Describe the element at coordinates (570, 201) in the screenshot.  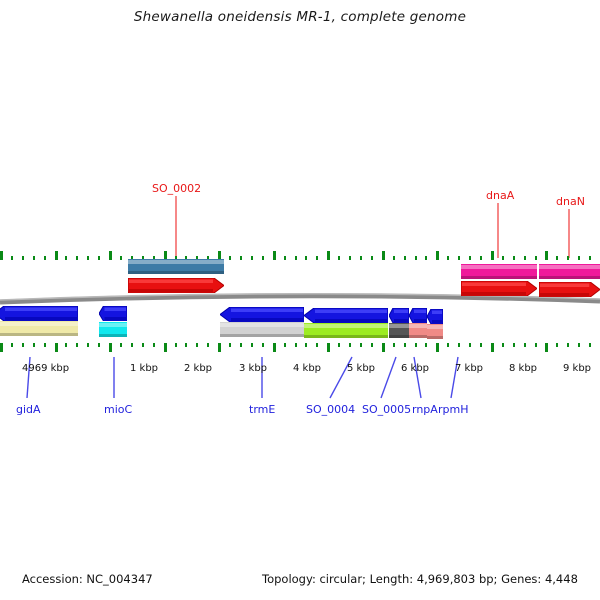
I see `forward-gene-label: dnaN` at that location.